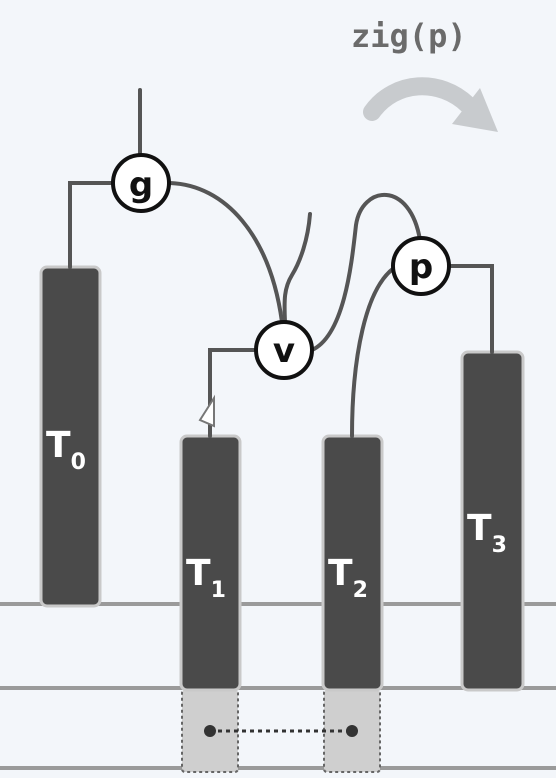  What do you see at coordinates (348, 578) in the screenshot?
I see `subtree-label-t2: T2` at bounding box center [348, 578].